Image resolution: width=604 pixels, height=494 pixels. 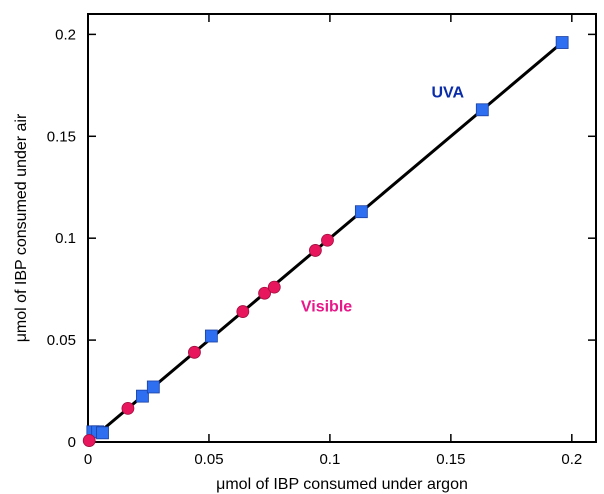 What do you see at coordinates (448, 93) in the screenshot?
I see `annotation-uva: UVA` at bounding box center [448, 93].